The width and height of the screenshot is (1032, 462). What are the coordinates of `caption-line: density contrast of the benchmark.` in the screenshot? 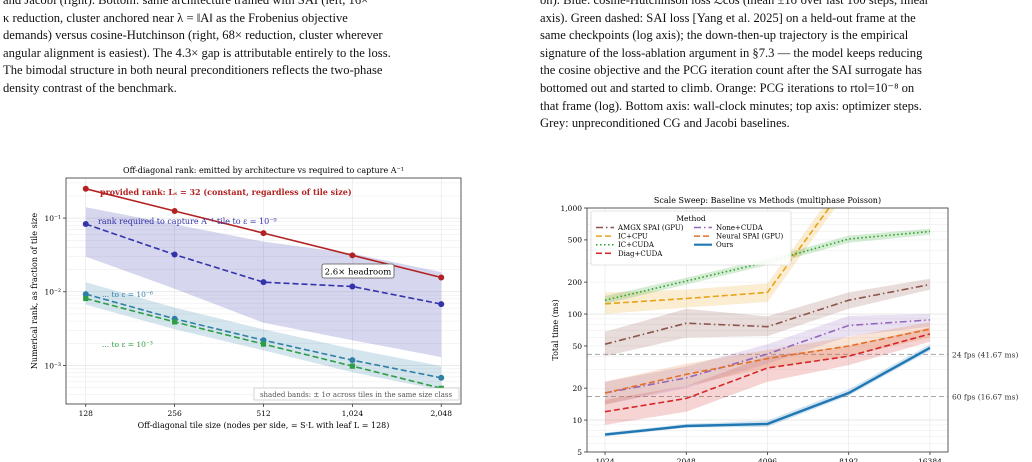 It's located at (90, 87).